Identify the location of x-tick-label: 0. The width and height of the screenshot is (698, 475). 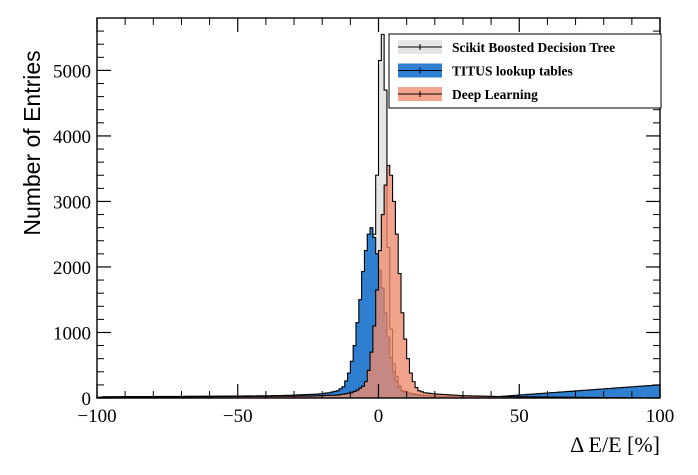
(379, 416).